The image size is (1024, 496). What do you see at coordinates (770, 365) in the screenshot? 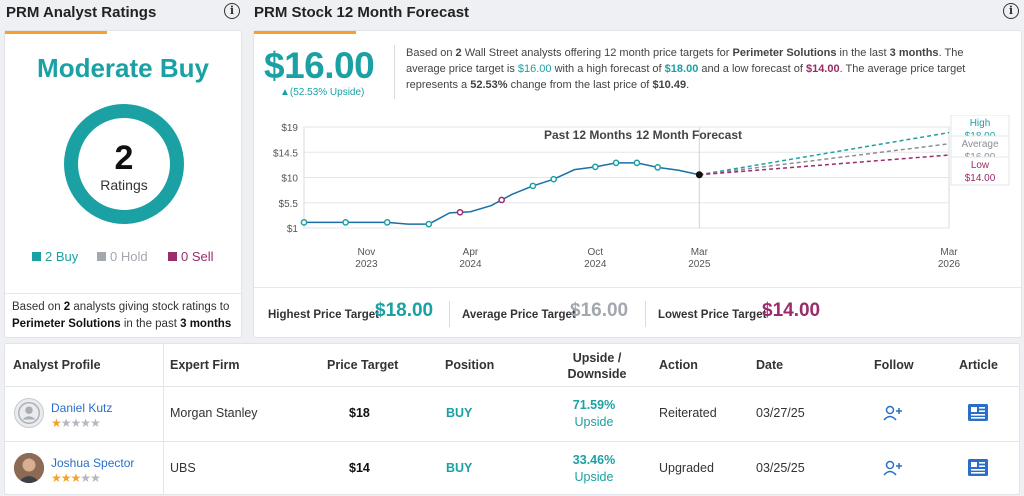
I see `th-date: Date` at bounding box center [770, 365].